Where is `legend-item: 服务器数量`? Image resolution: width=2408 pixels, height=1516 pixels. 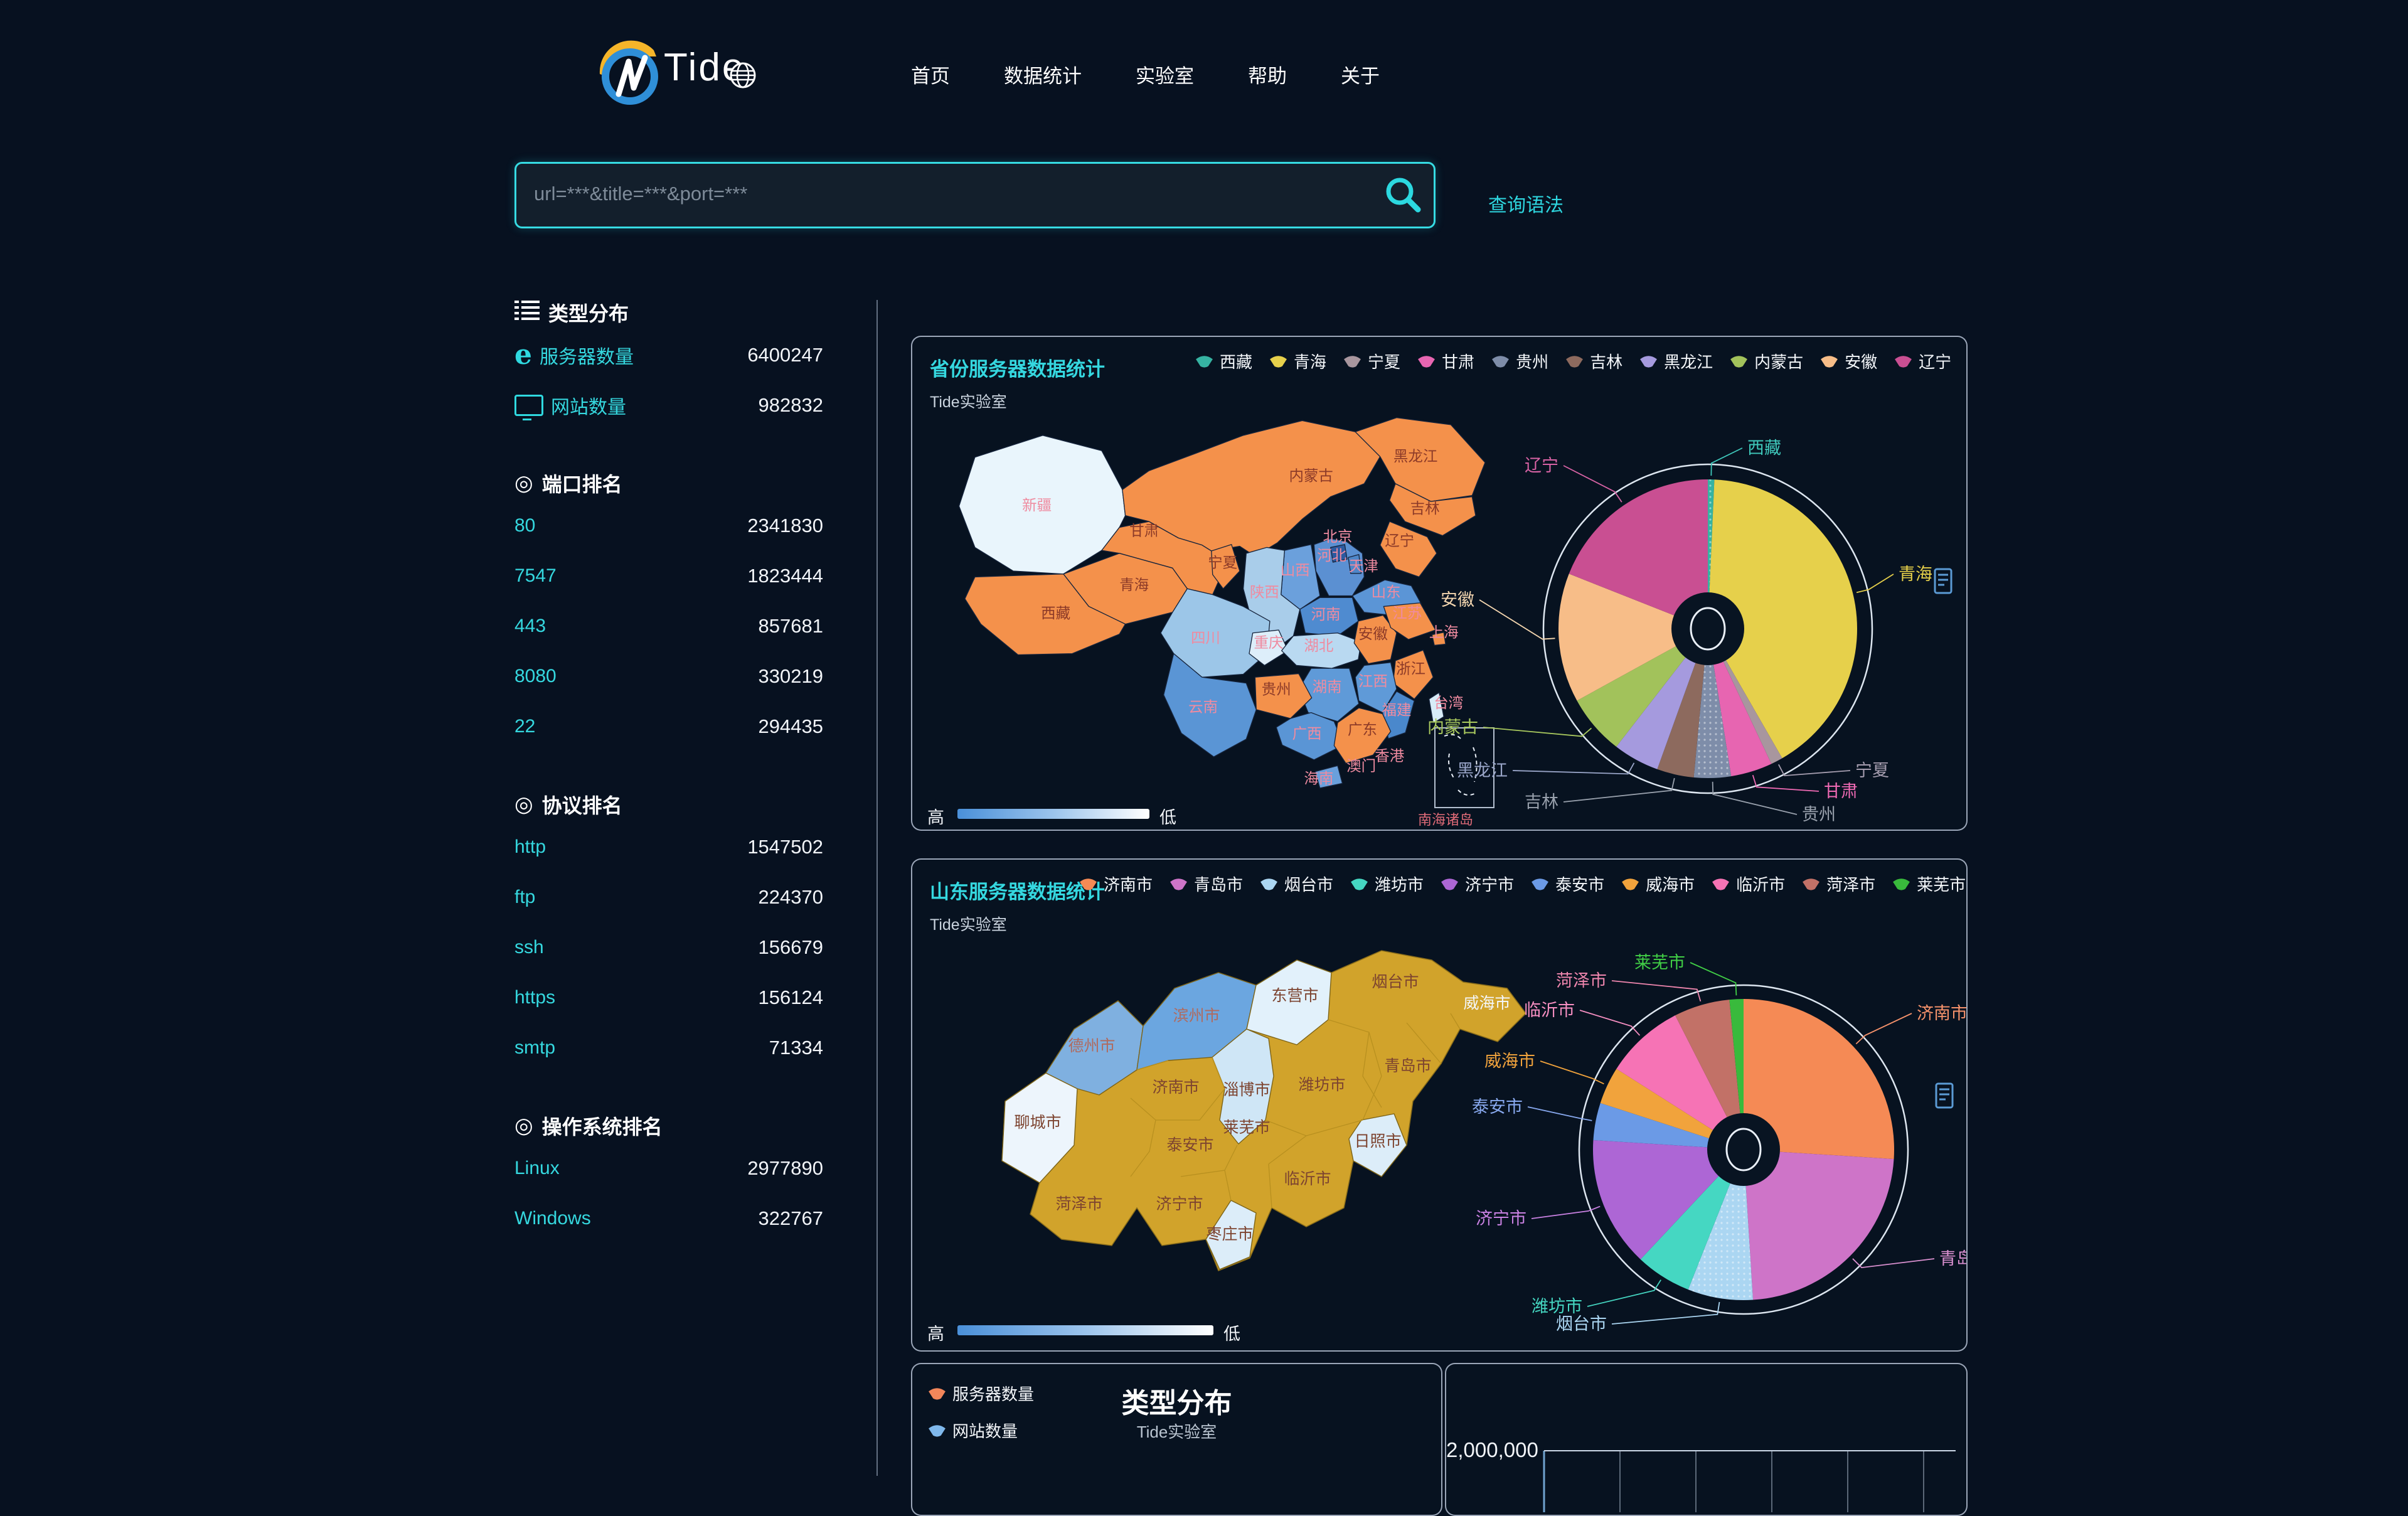
legend-item: 服务器数量 is located at coordinates (980, 1394).